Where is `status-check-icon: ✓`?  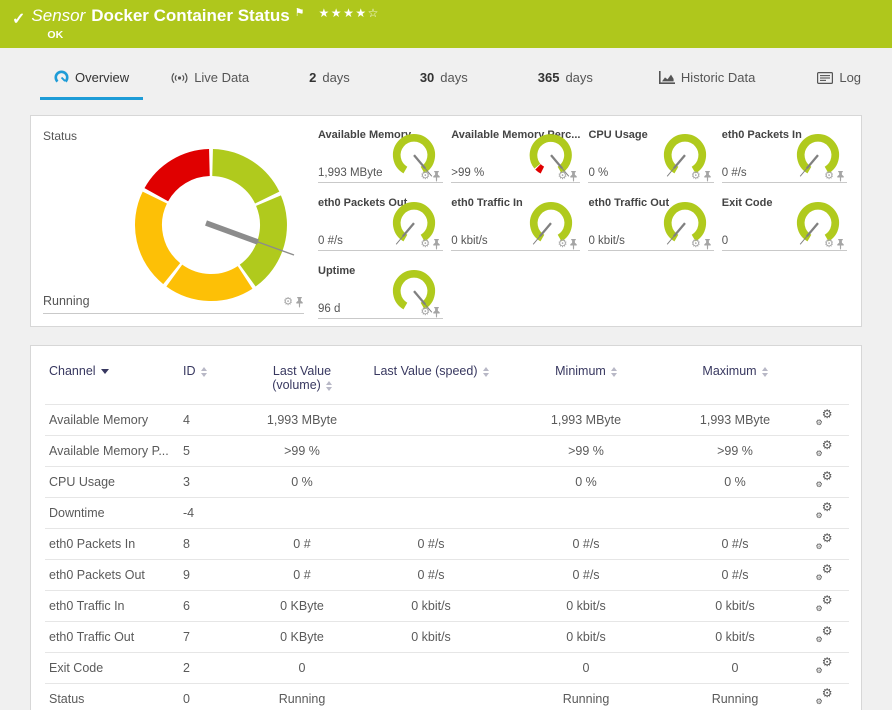 status-check-icon: ✓ is located at coordinates (19, 19).